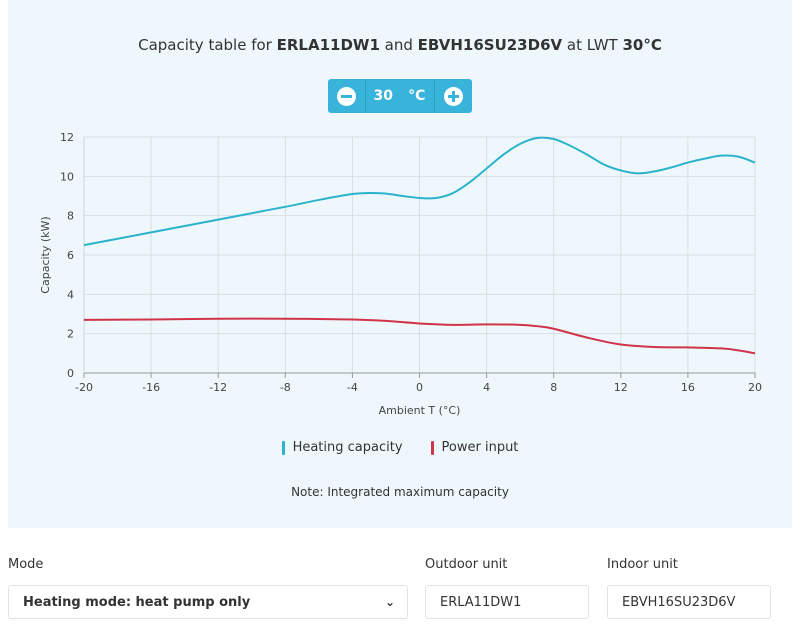 The width and height of the screenshot is (800, 640). I want to click on x-tick-label: 12, so click(621, 387).